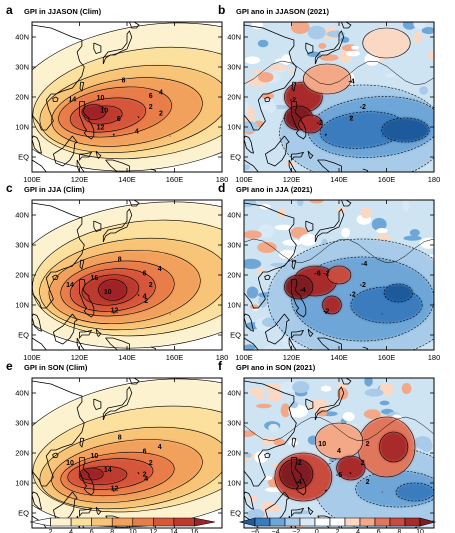 This screenshot has height=533, width=455. Describe the element at coordinates (80, 532) in the screenshot. I see `x-tick-label: 120E` at that location.